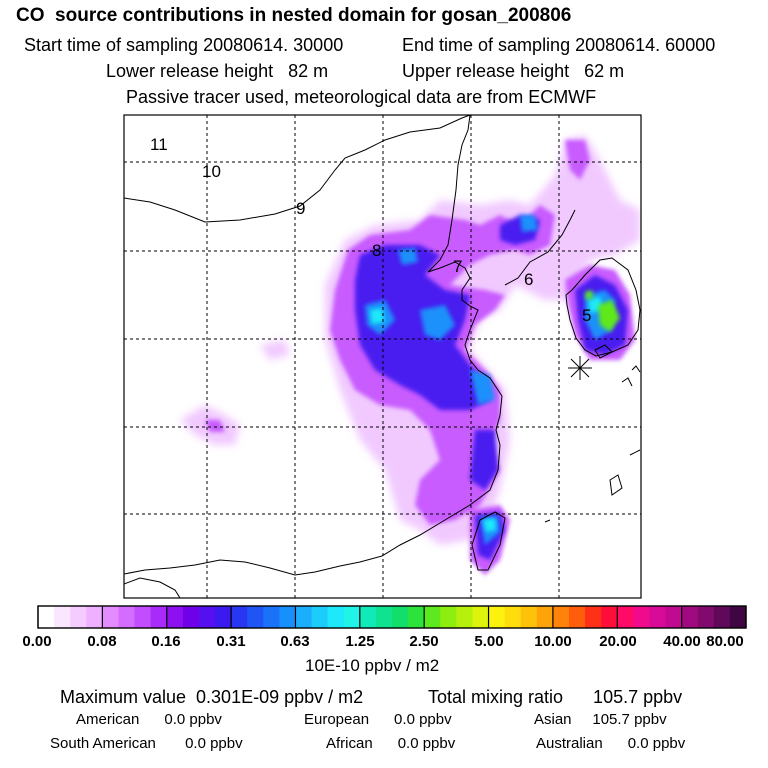 The height and width of the screenshot is (768, 768). What do you see at coordinates (231, 641) in the screenshot?
I see `colorbar-tick-label: 0.31` at bounding box center [231, 641].